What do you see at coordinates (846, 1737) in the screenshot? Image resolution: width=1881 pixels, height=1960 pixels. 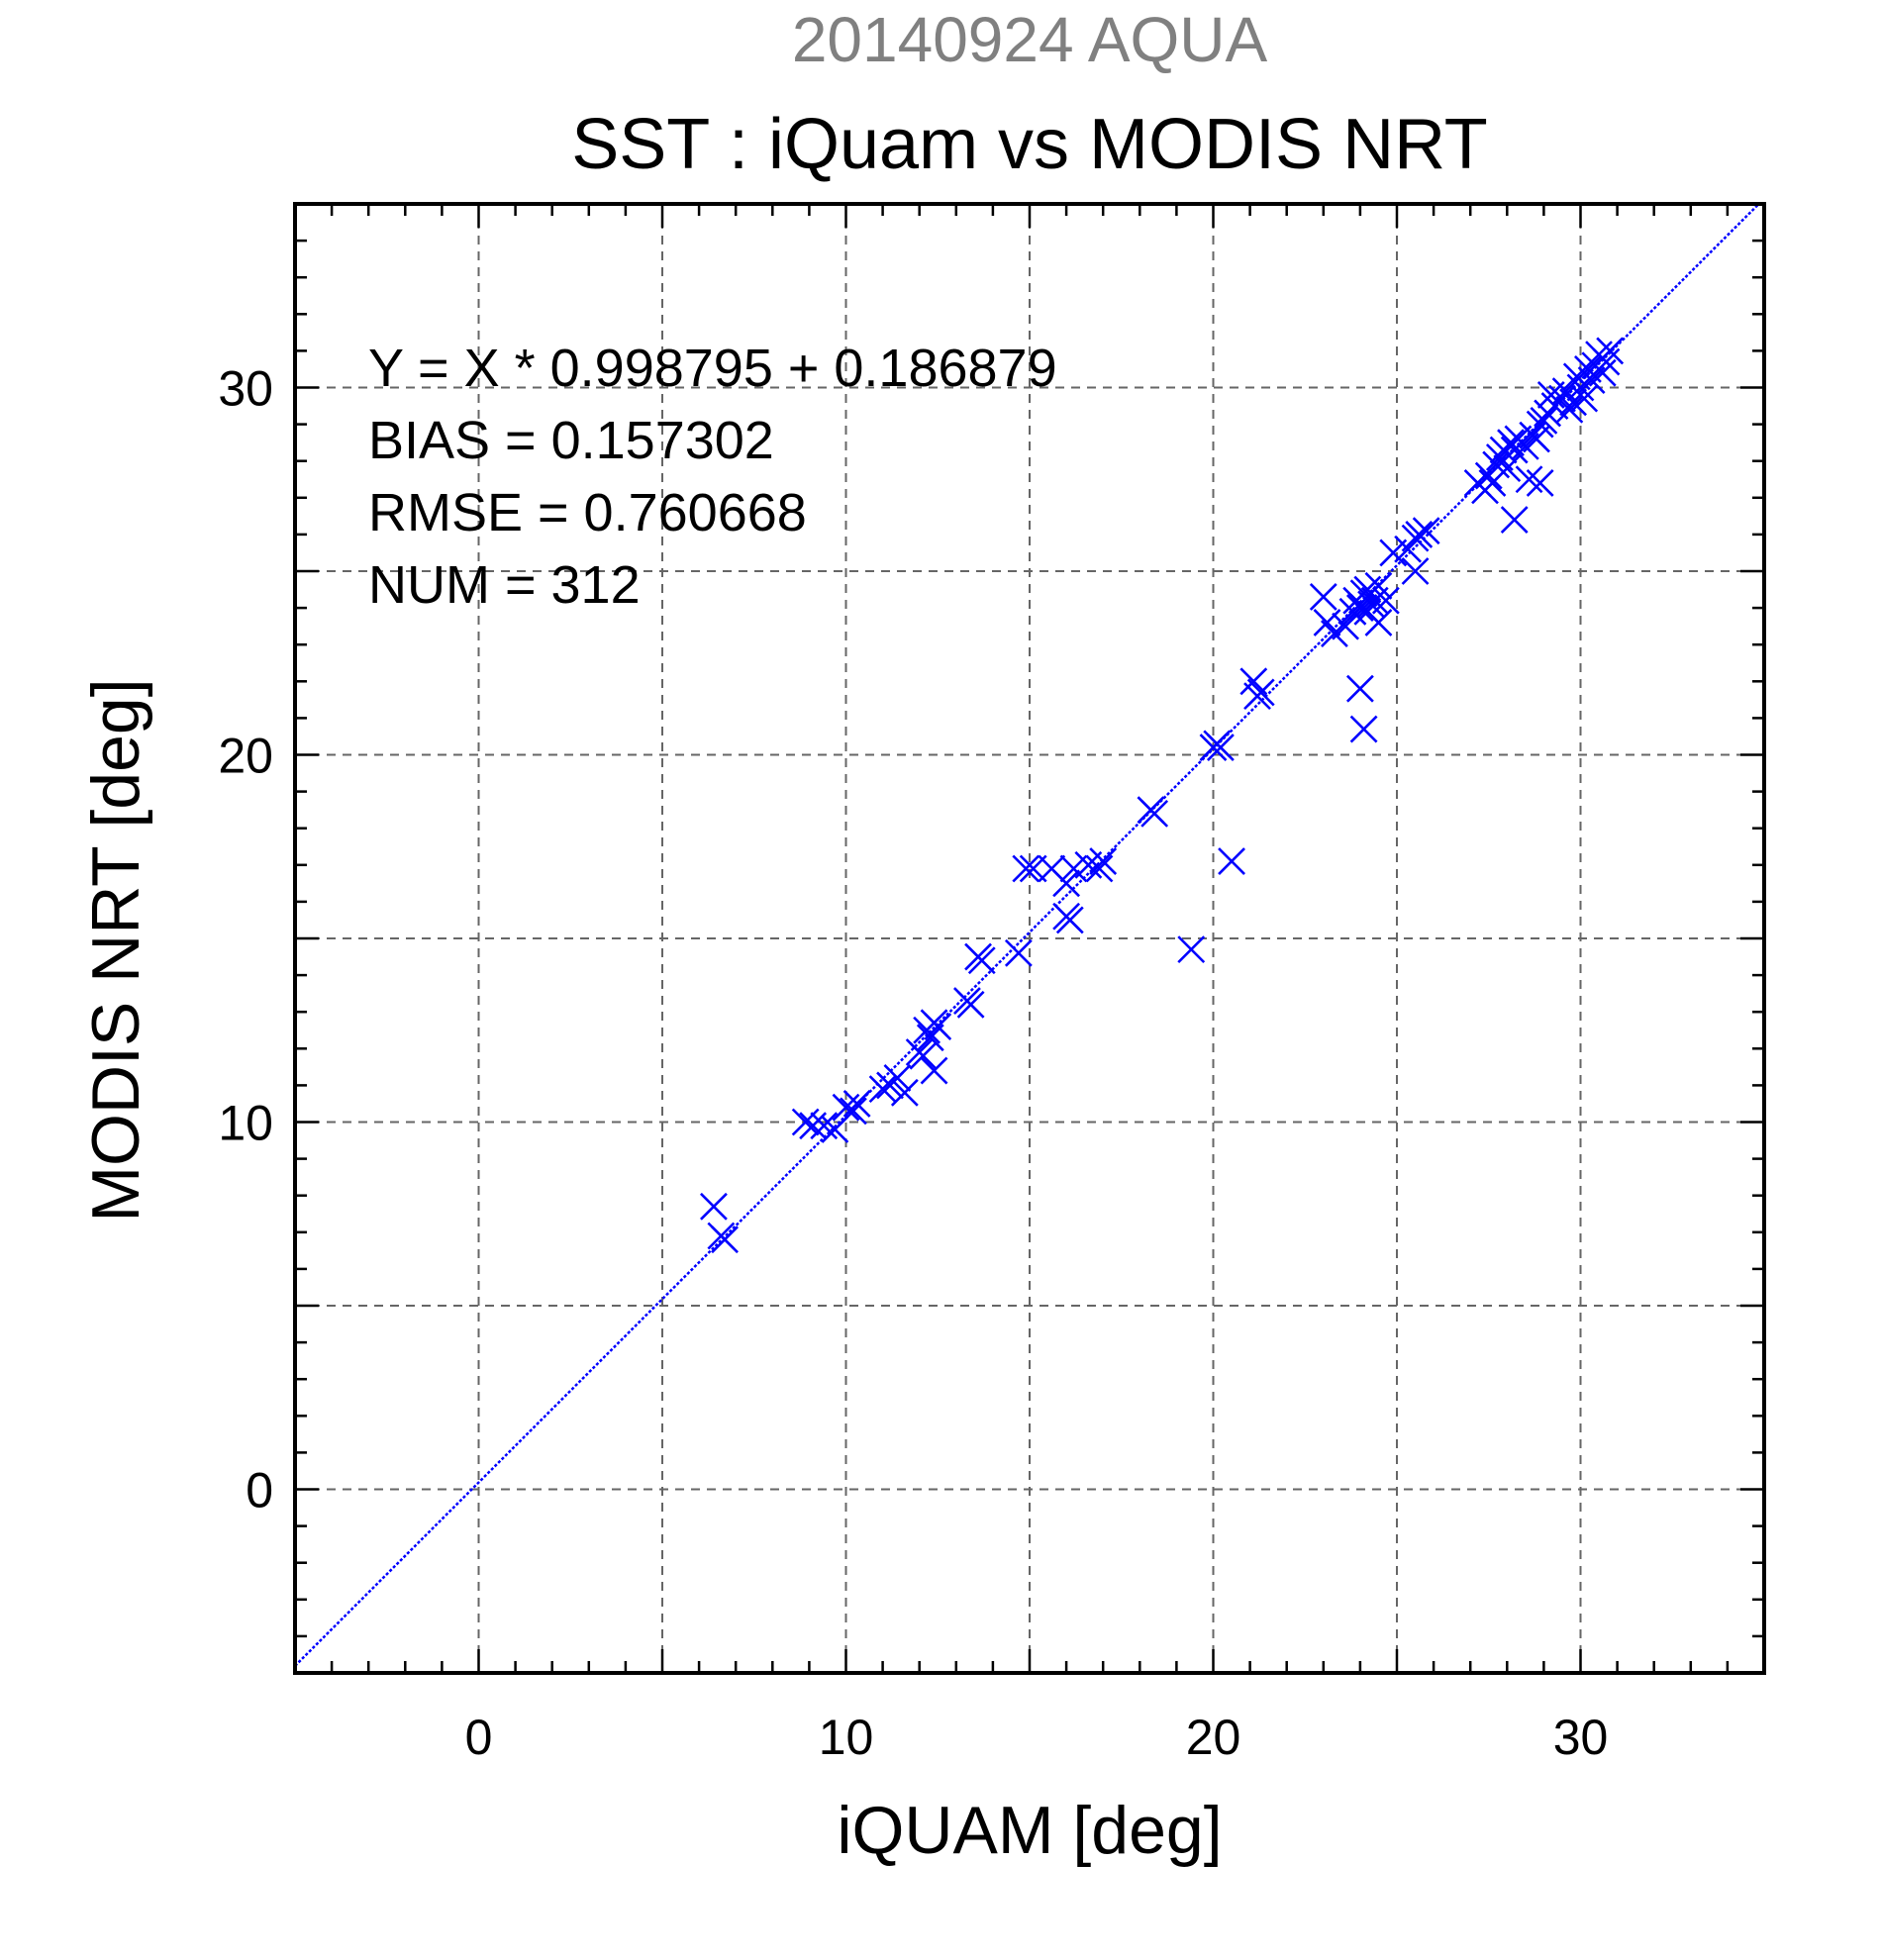 I see `x-tick-label: 10` at bounding box center [846, 1737].